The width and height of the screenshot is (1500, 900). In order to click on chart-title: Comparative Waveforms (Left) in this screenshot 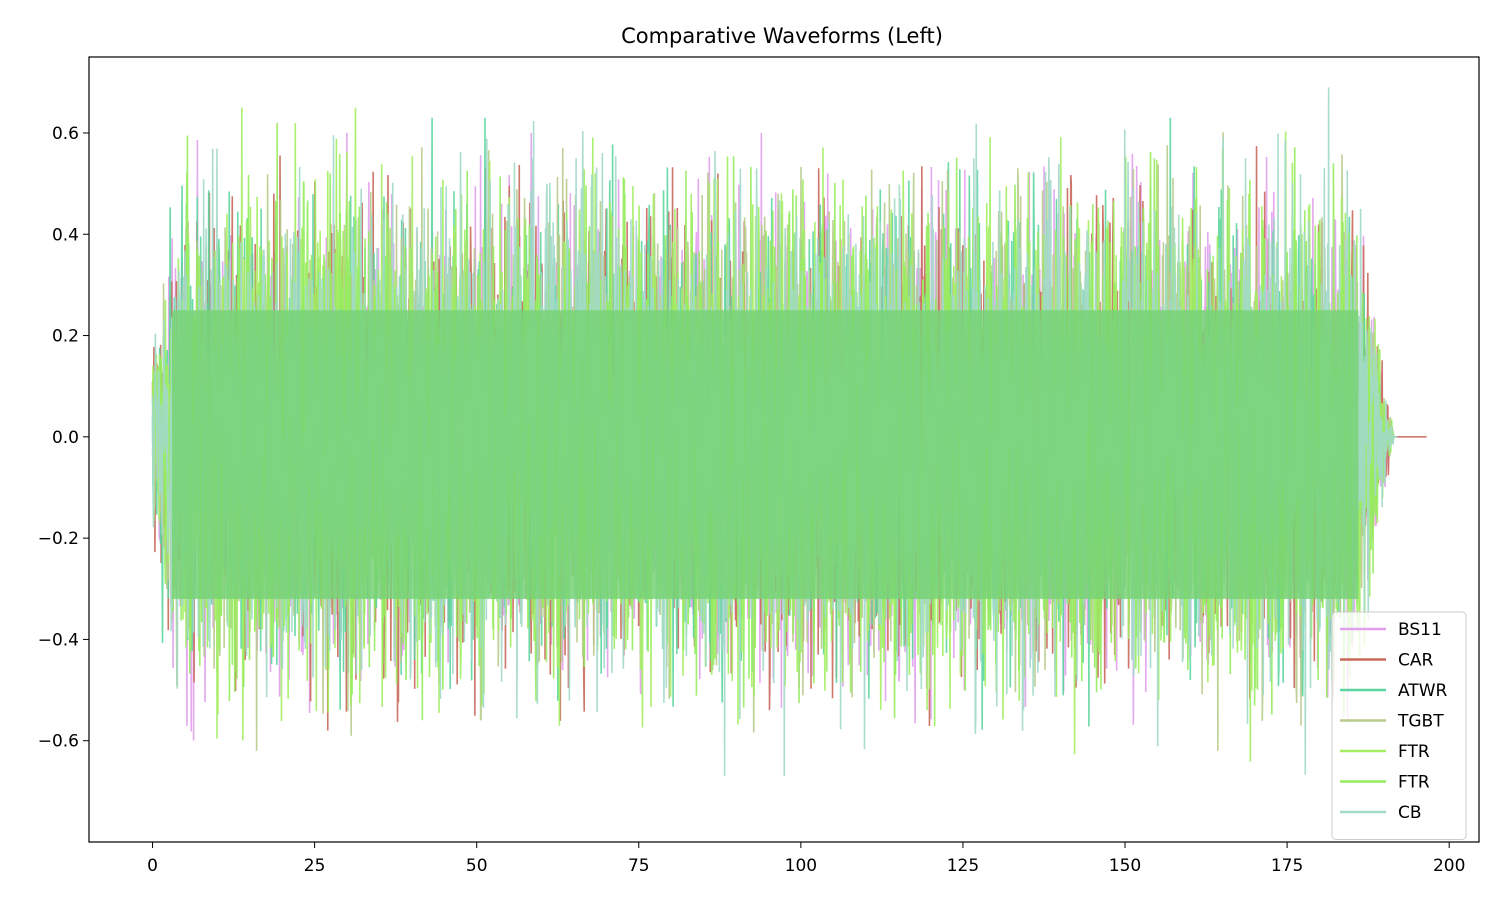, I will do `click(782, 36)`.